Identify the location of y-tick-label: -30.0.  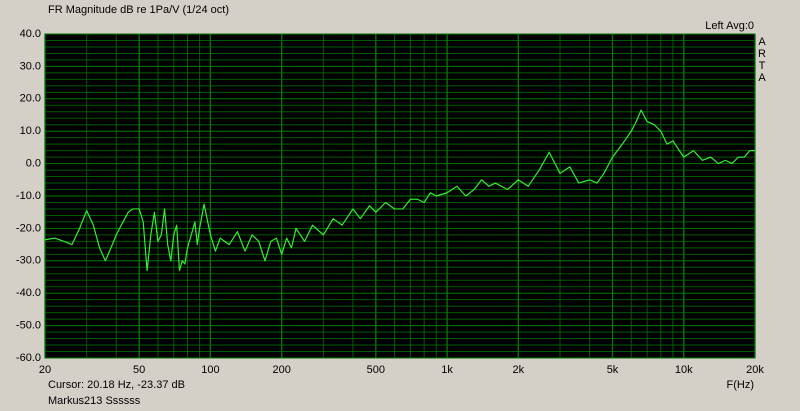
(28, 261).